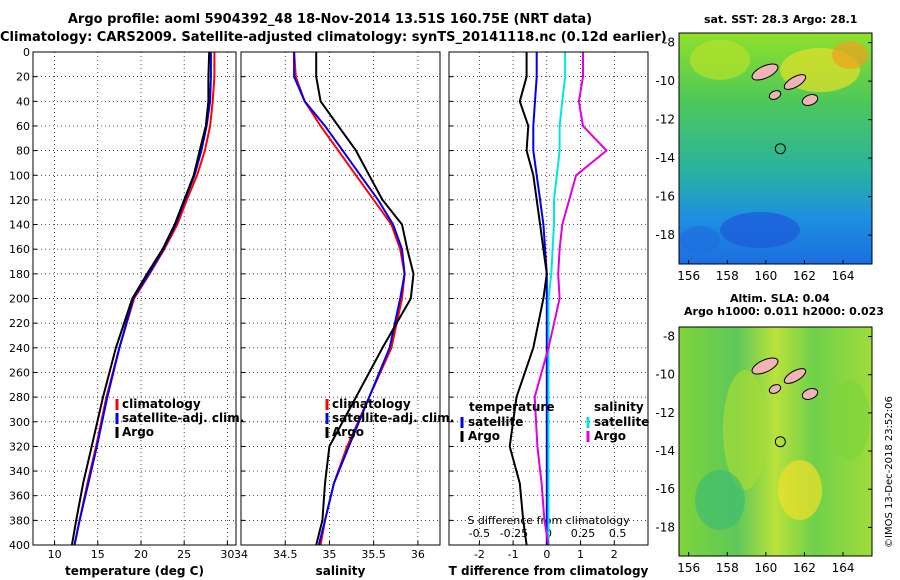 Image resolution: width=900 pixels, height=580 pixels. Describe the element at coordinates (479, 533) in the screenshot. I see `sdiff-tick-label: -0.5` at that location.